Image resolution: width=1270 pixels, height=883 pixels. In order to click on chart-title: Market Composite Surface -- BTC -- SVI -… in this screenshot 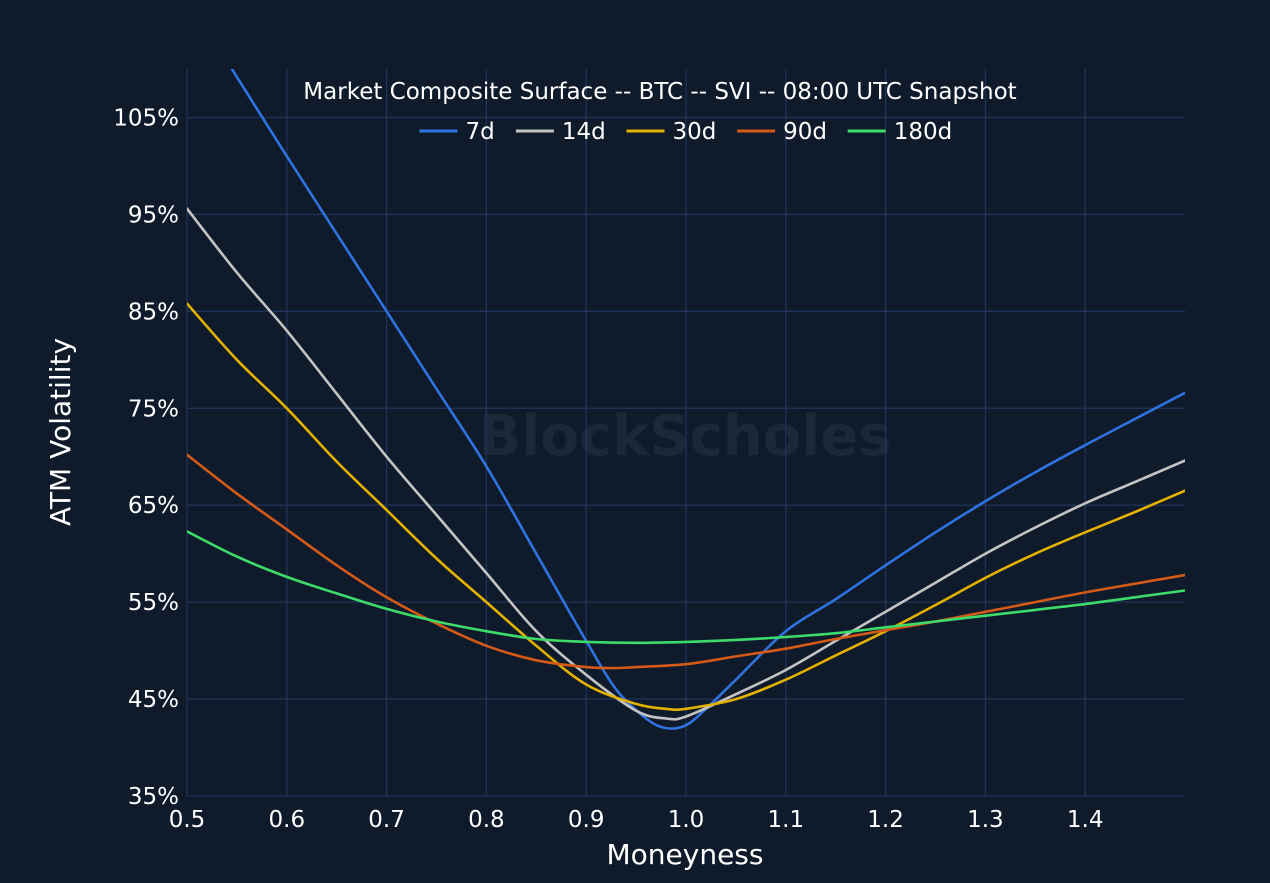, I will do `click(659, 92)`.